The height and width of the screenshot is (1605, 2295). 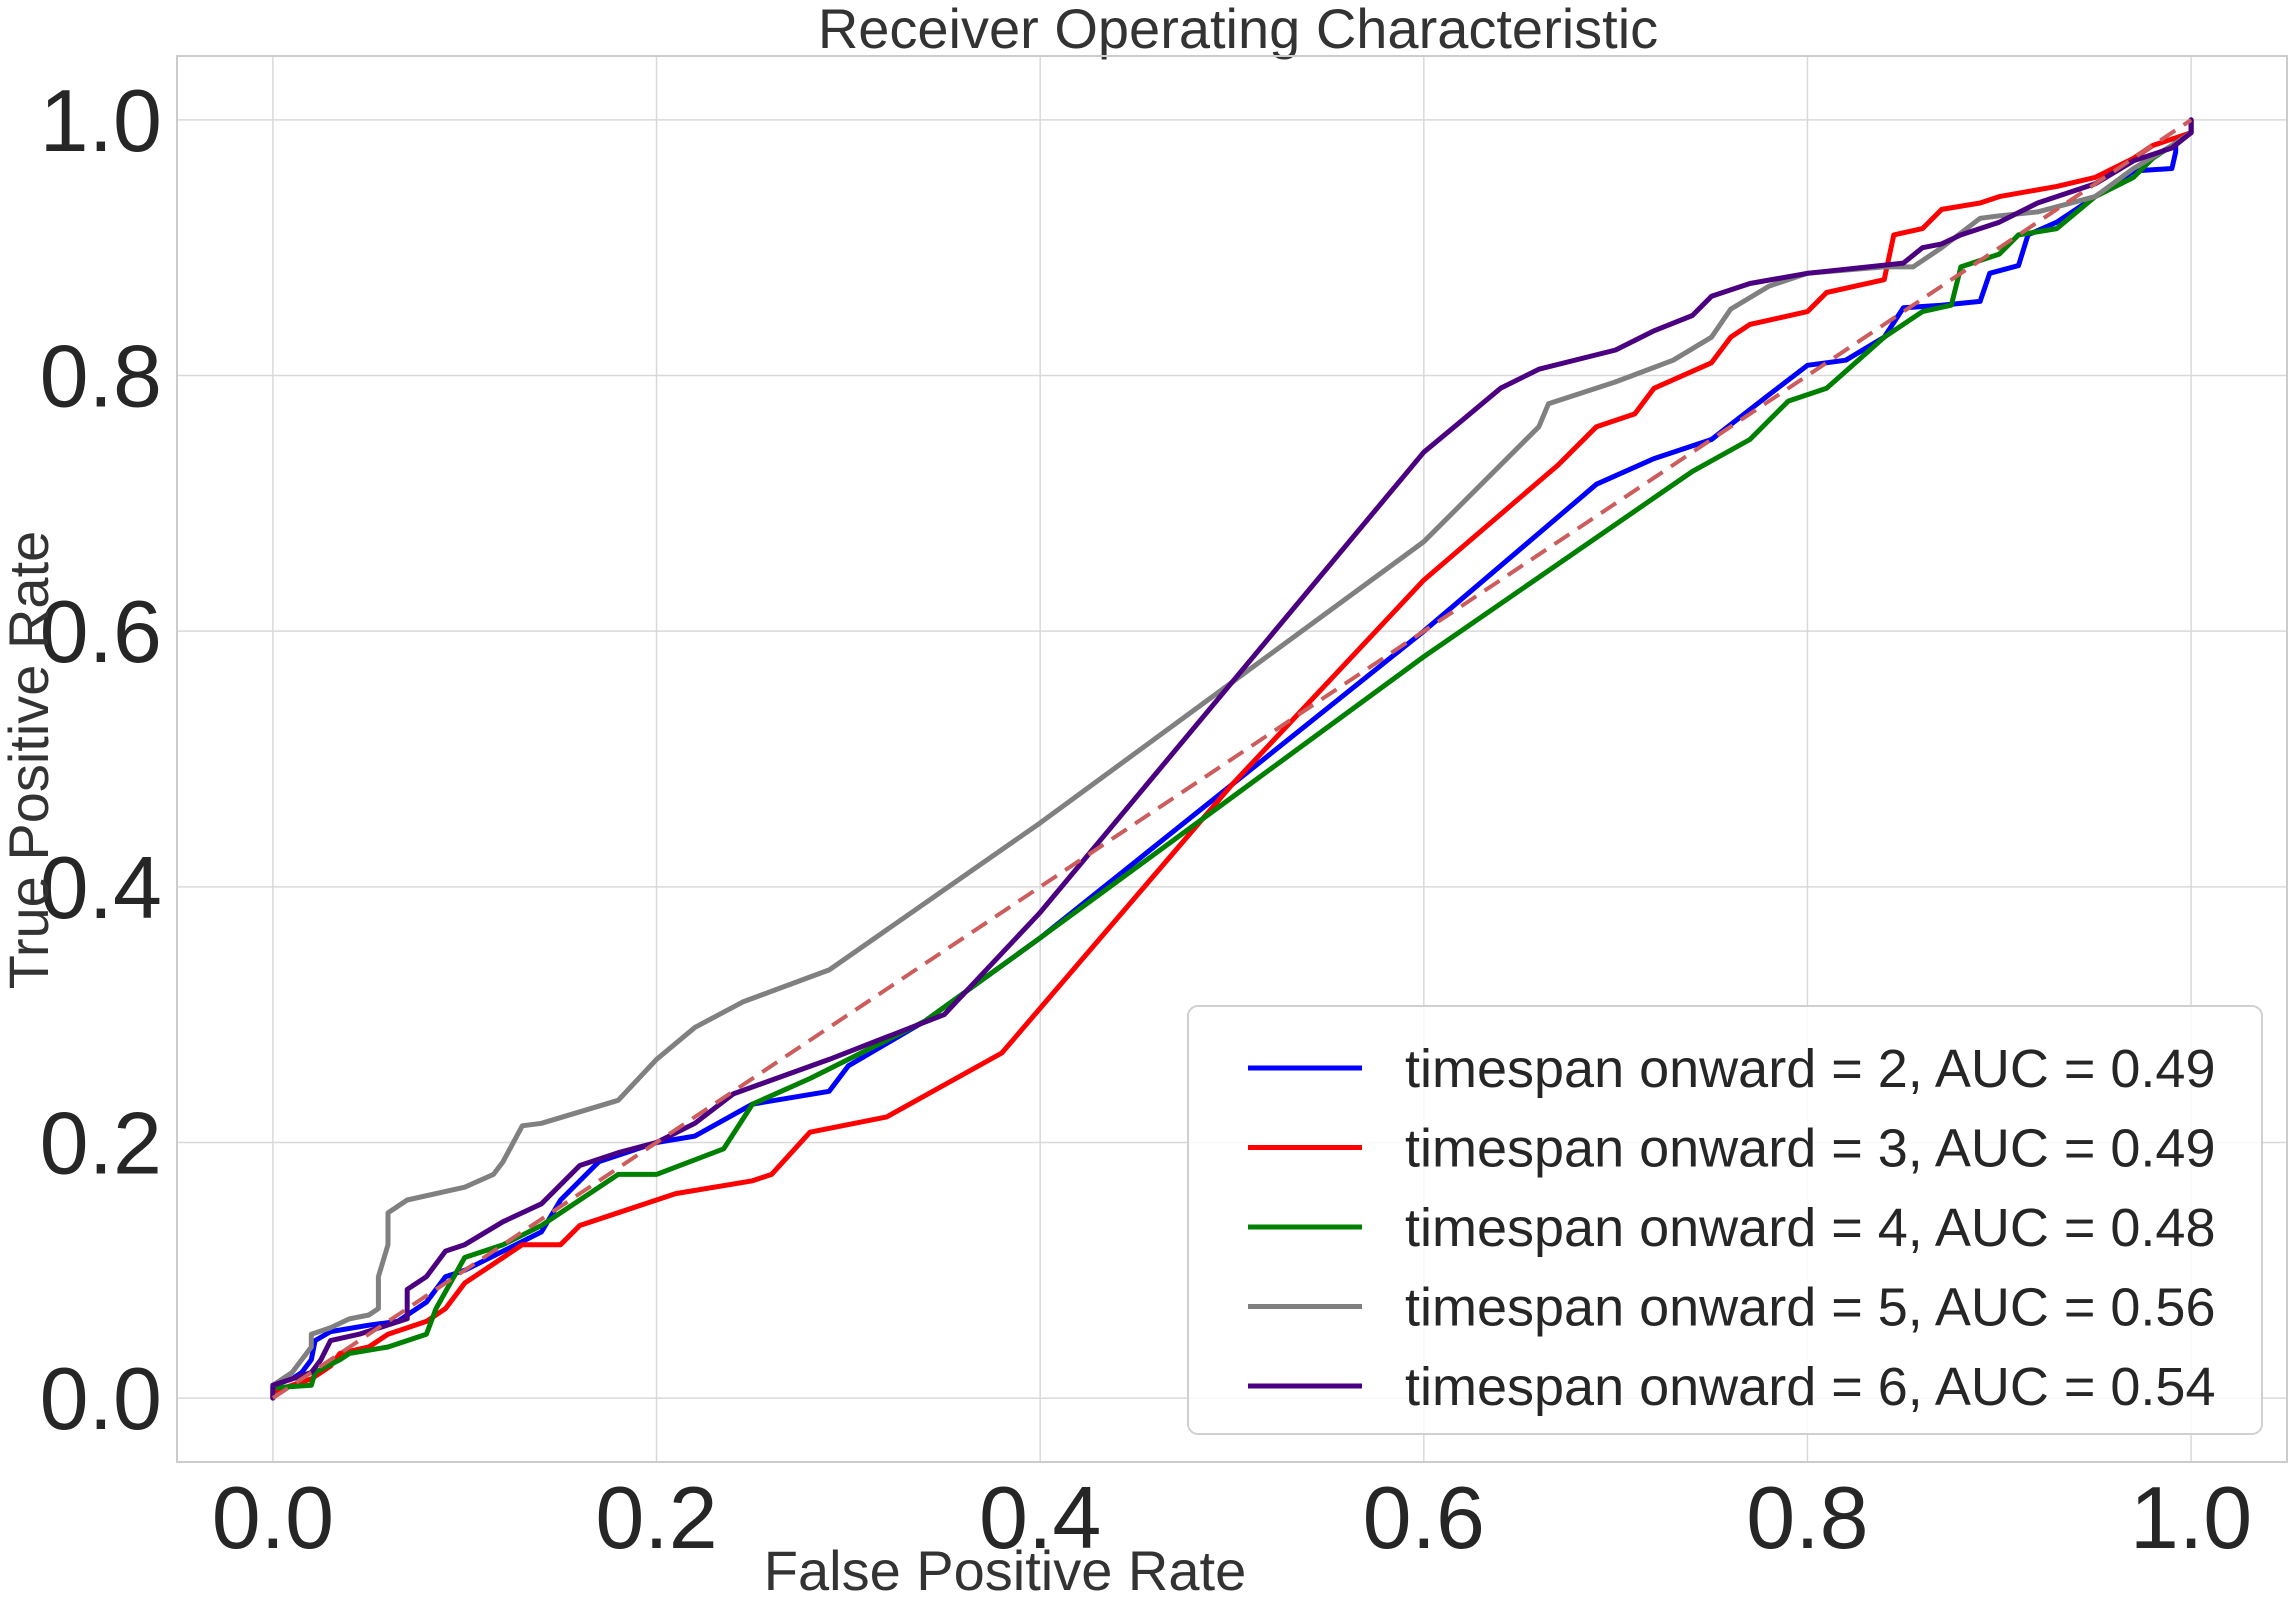 I want to click on legend-entry: timespan onward = 5, AUC = 0.56, so click(x=1810, y=1308).